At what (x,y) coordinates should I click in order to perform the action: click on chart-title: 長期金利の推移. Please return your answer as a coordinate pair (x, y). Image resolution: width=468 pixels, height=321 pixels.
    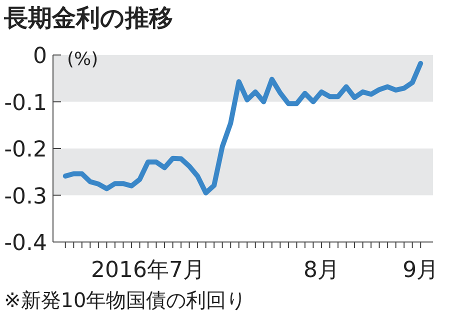
    Looking at the image, I should click on (88, 18).